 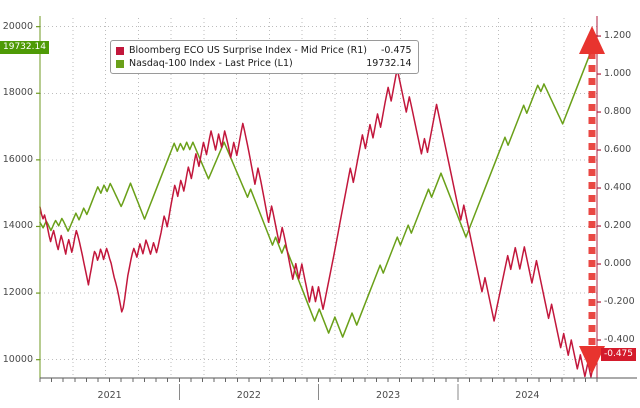 I want to click on right-axis-tick-0.800: 0.800, so click(x=618, y=112).